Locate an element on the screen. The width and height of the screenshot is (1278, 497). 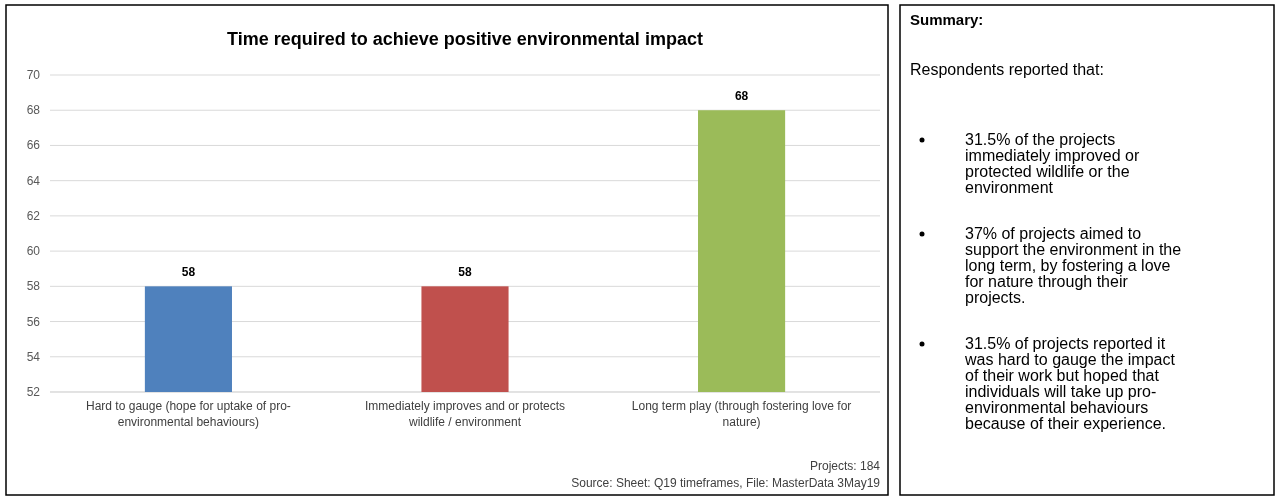
text: 31.5% of projects reported it was hard to gauge the impact of their work but hoped that individuals will take up pro-environmental behaviours because of their experience. is located at coordinates (1070, 383).